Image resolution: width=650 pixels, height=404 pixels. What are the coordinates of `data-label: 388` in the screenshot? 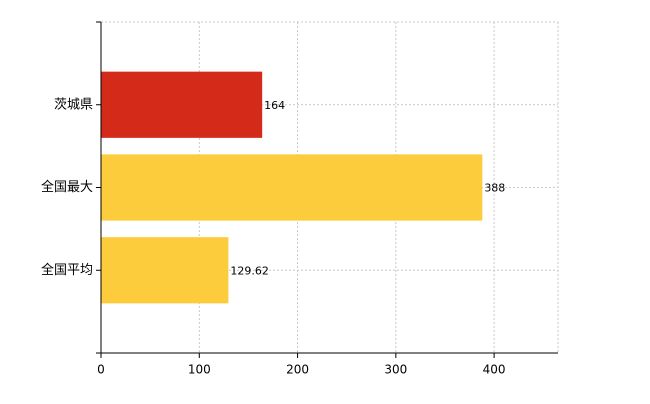 It's located at (494, 188).